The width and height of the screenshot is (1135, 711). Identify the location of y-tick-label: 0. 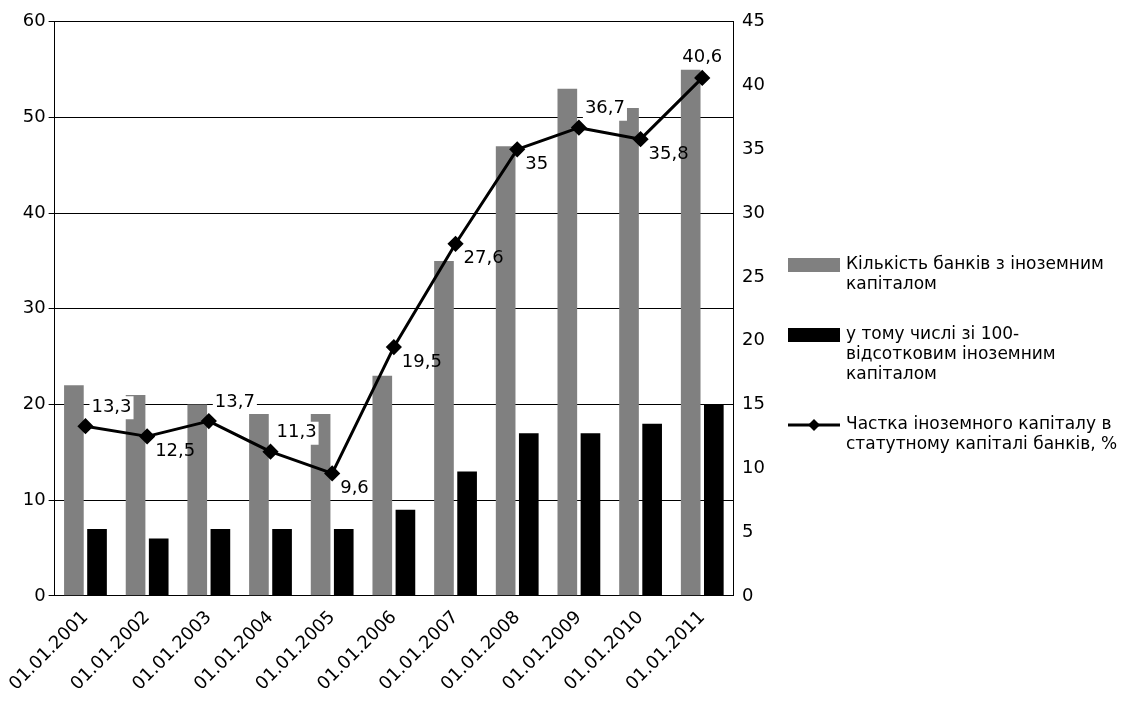
(40, 594).